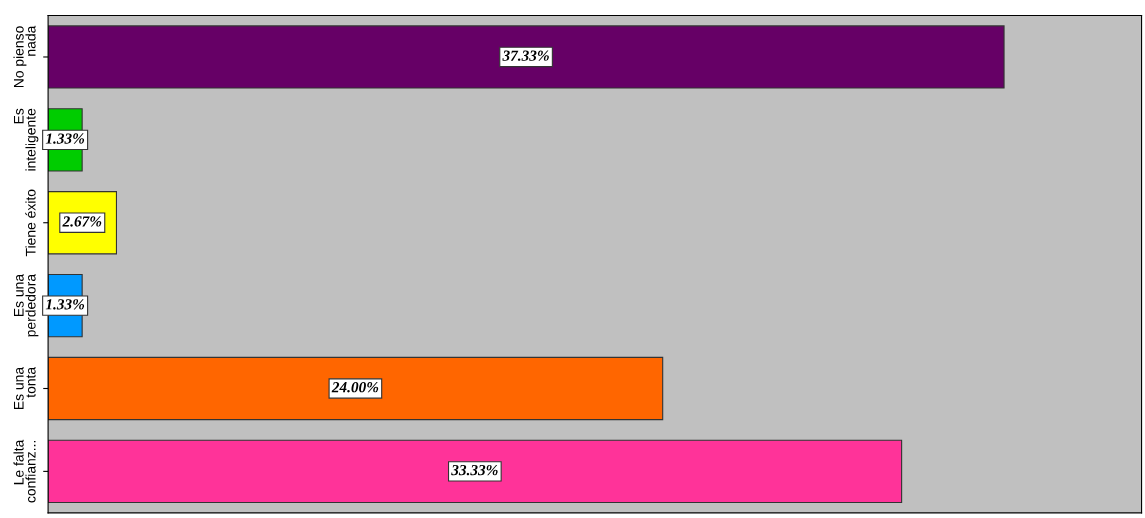  What do you see at coordinates (24, 387) in the screenshot?
I see `y-tick-label: Es una tonta` at bounding box center [24, 387].